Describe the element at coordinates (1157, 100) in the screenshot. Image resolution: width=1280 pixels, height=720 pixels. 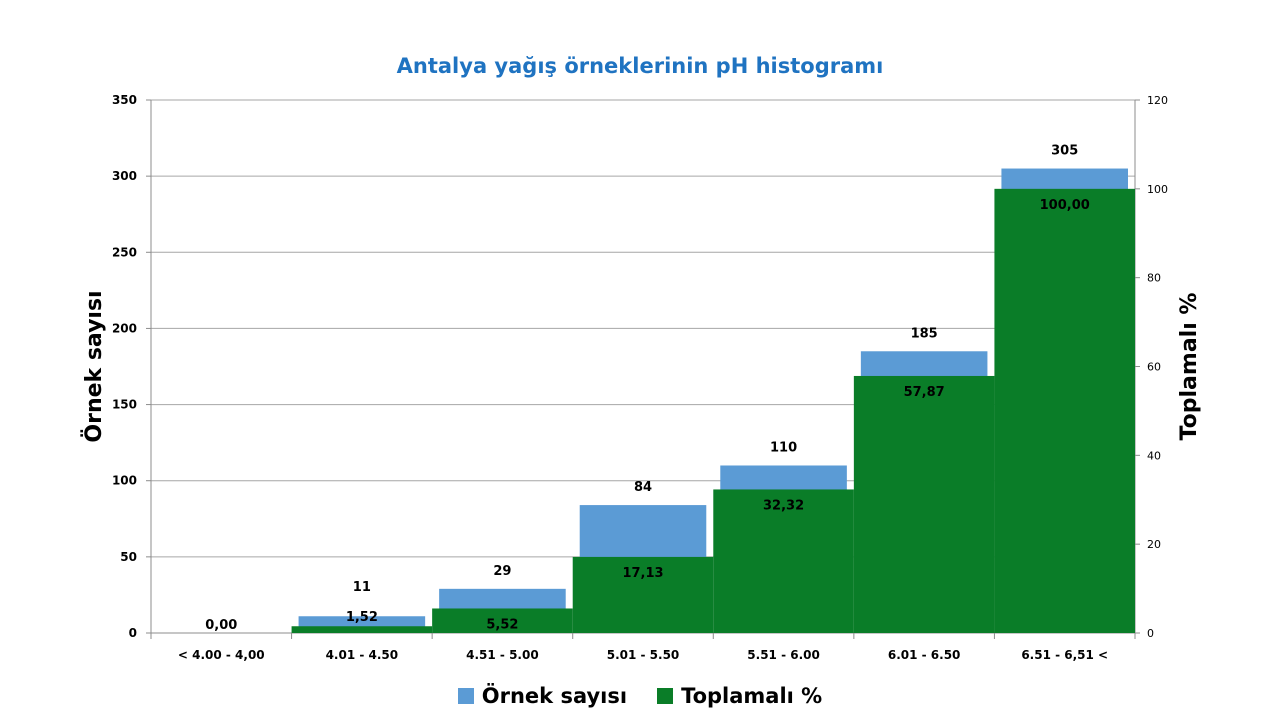
I see `right-axis-tick-label: 120` at that location.